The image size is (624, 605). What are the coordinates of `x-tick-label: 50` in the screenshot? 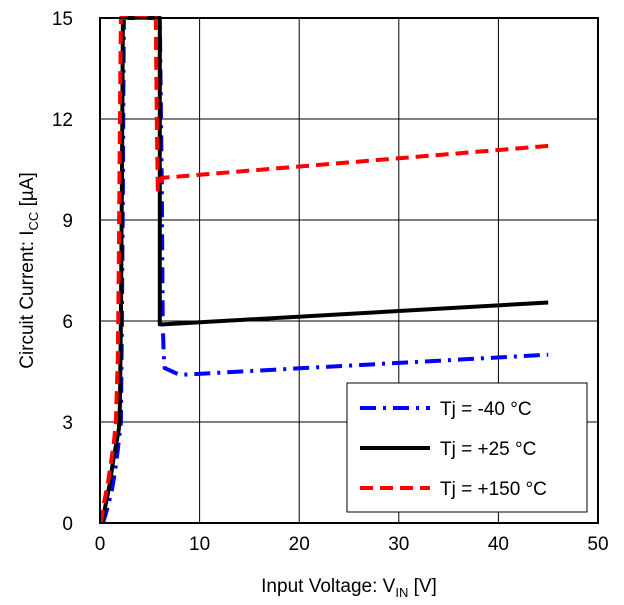 It's located at (597, 544).